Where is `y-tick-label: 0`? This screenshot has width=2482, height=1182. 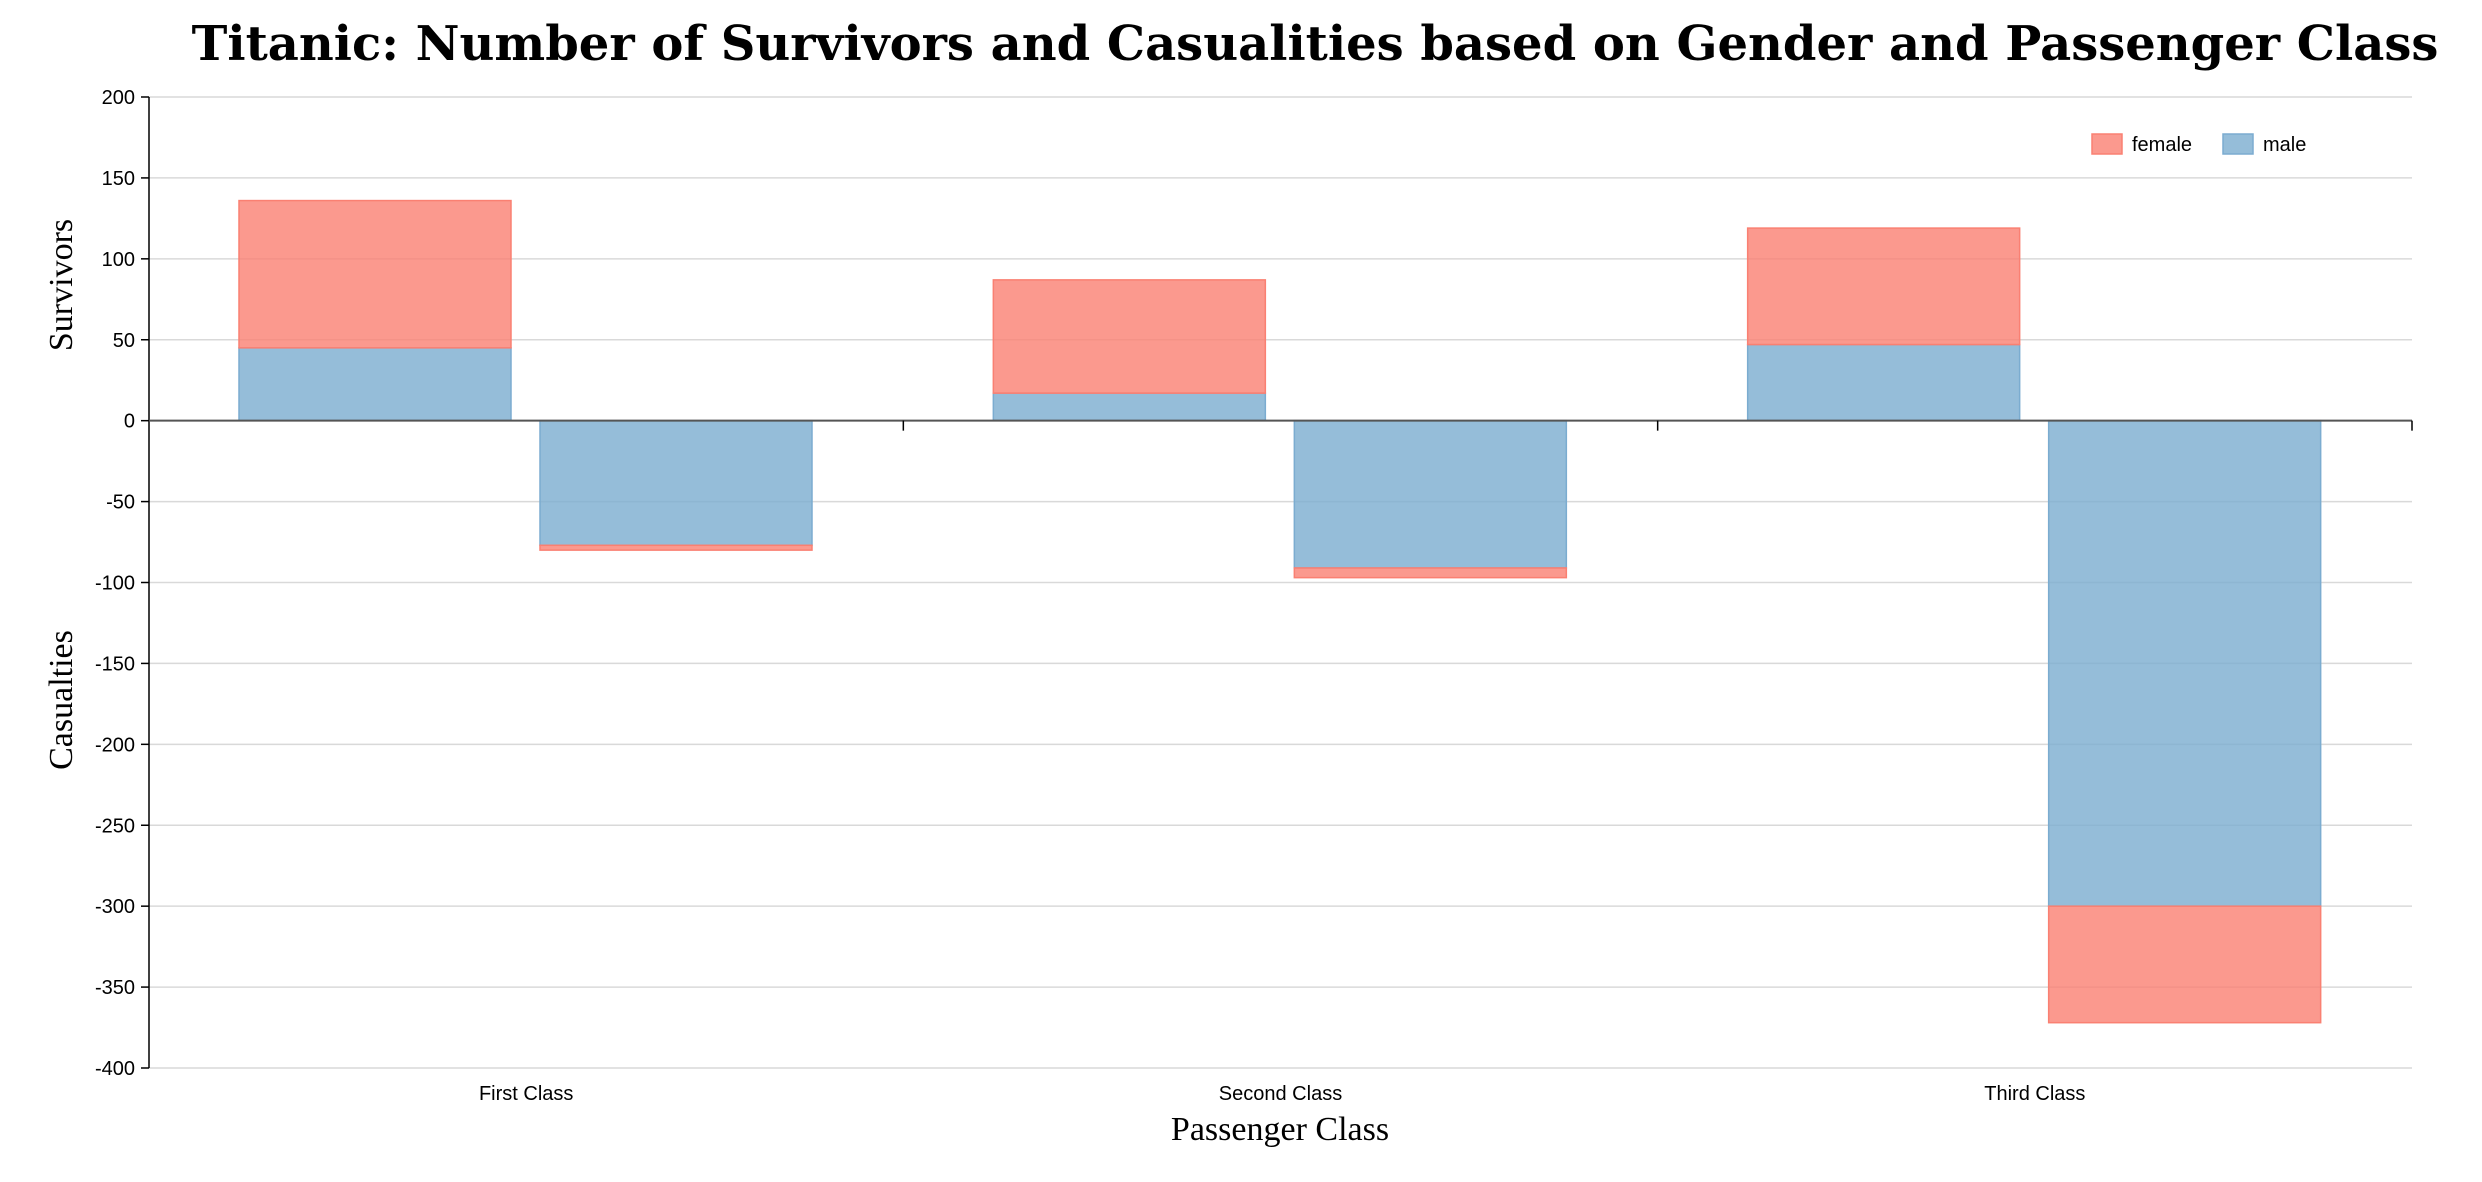 y-tick-label: 0 is located at coordinates (129, 422).